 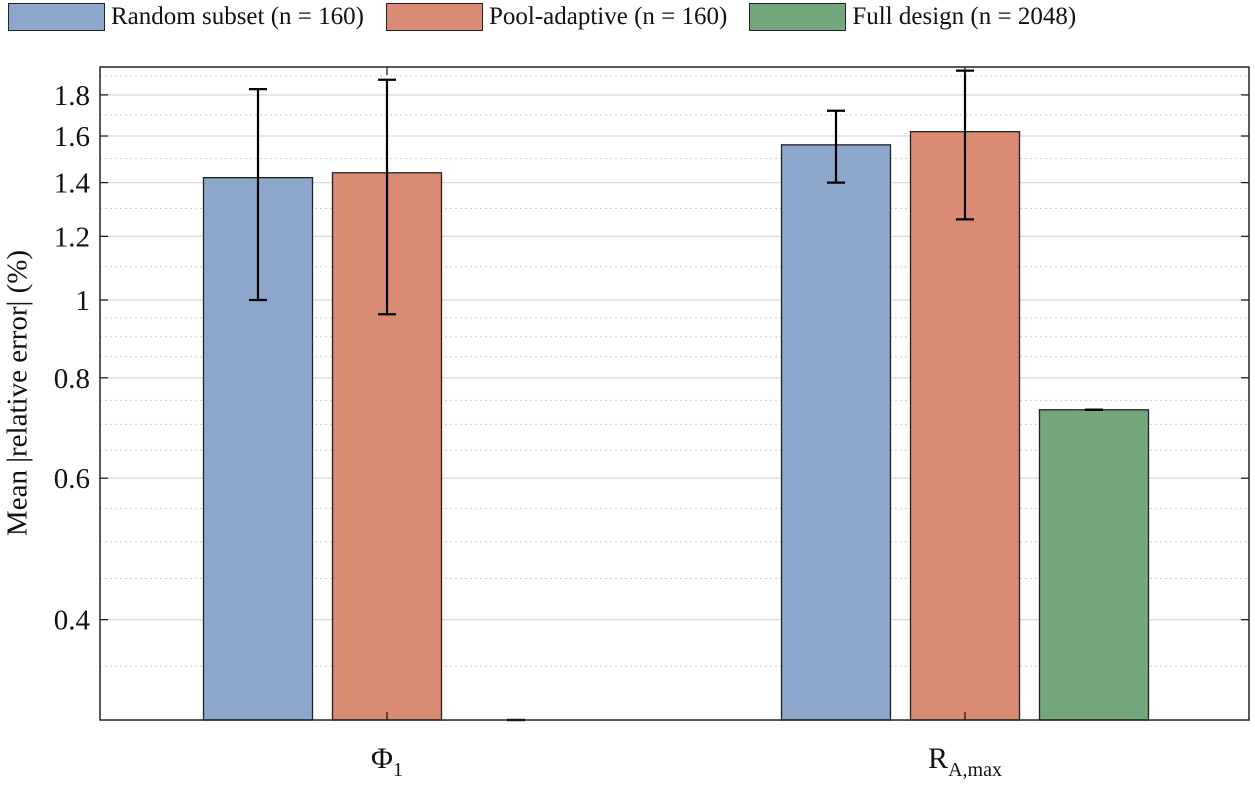 What do you see at coordinates (975, 770) in the screenshot?
I see `x-tick-label-ramax-sub: A,max` at bounding box center [975, 770].